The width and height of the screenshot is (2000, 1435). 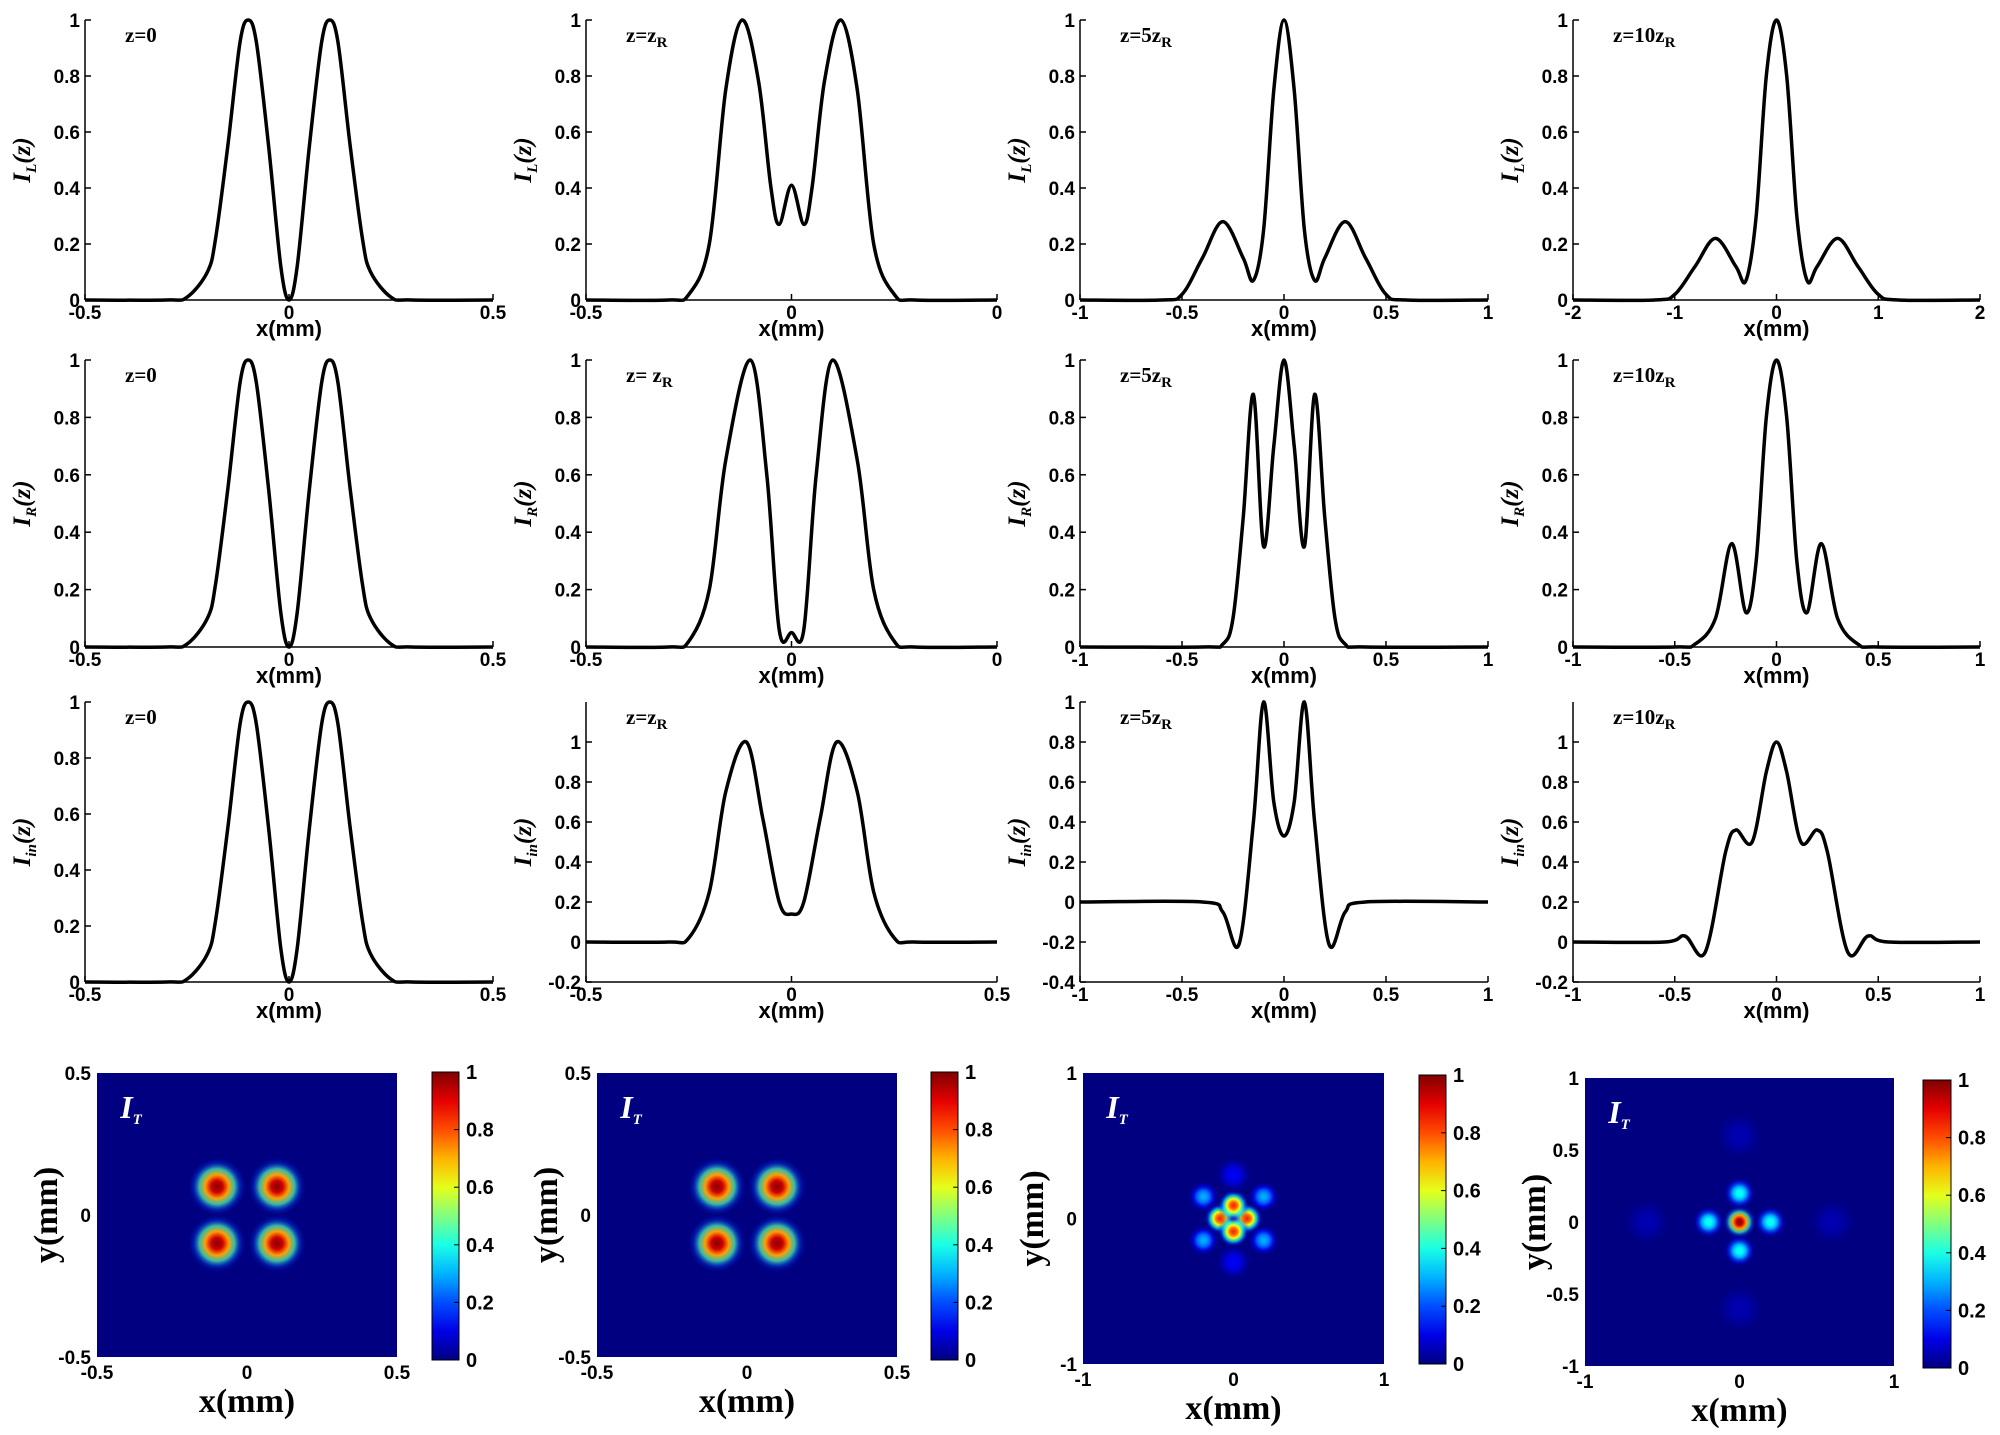 I want to click on x-tick-label: -2, so click(x=1573, y=313).